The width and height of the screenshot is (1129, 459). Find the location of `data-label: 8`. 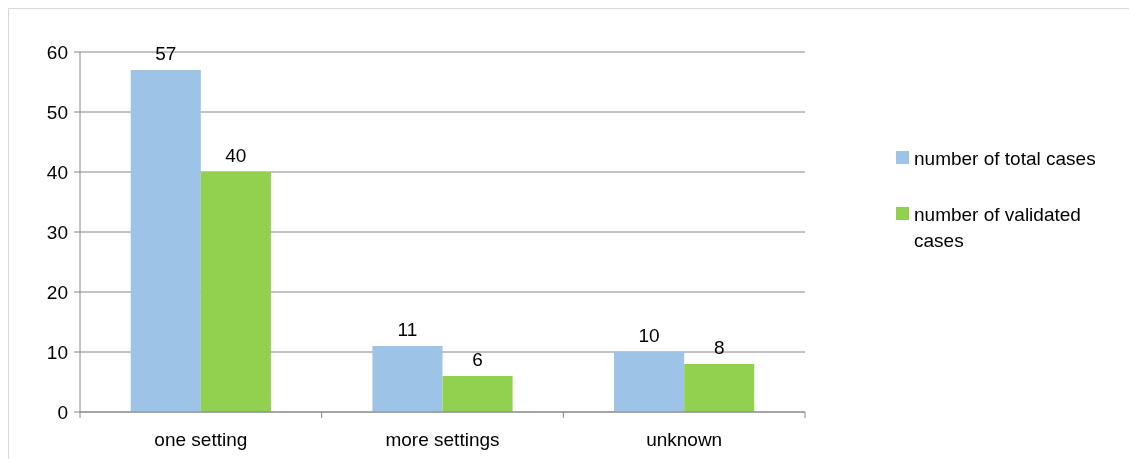

data-label: 8 is located at coordinates (719, 347).